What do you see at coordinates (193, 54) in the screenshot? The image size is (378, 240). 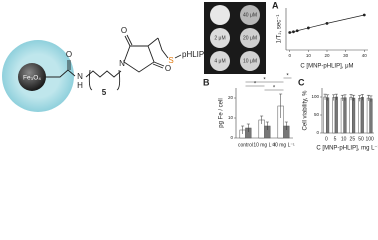 I see `peptide-label: pHLIP` at bounding box center [193, 54].